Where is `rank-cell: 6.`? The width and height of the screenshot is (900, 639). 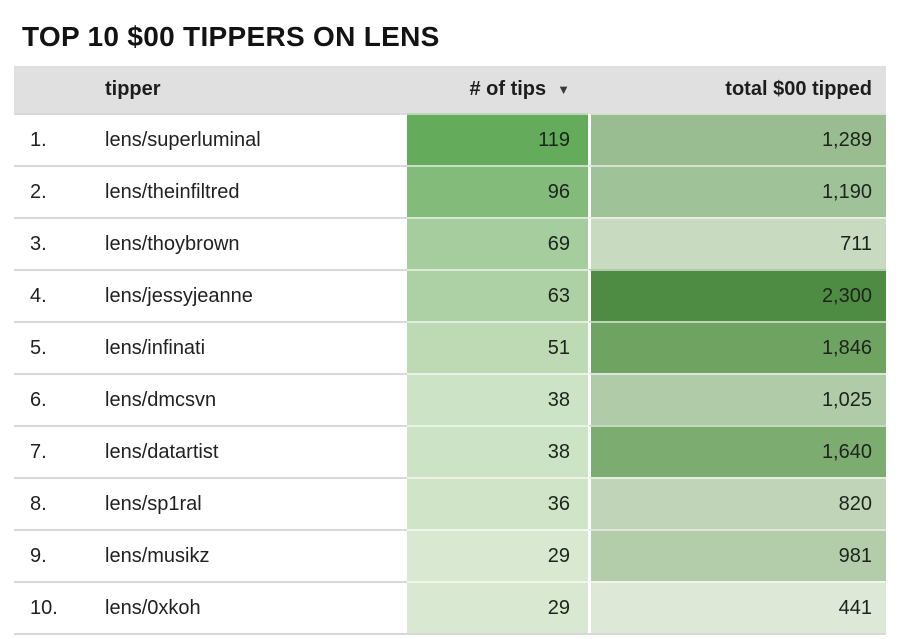 rank-cell: 6. is located at coordinates (59, 399).